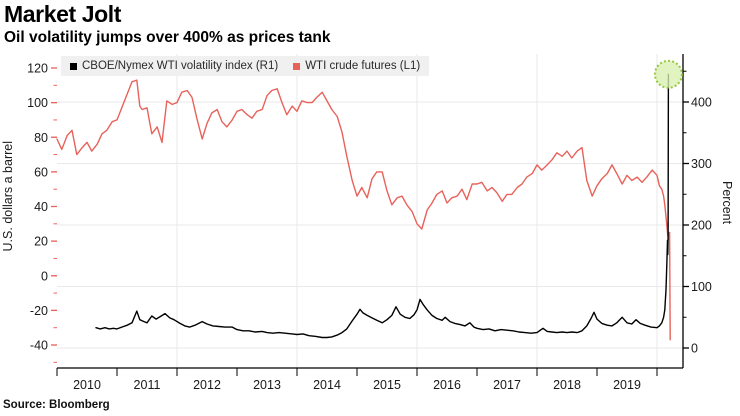 This screenshot has width=740, height=416. What do you see at coordinates (41, 138) in the screenshot?
I see `left-tick-label: 80` at bounding box center [41, 138].